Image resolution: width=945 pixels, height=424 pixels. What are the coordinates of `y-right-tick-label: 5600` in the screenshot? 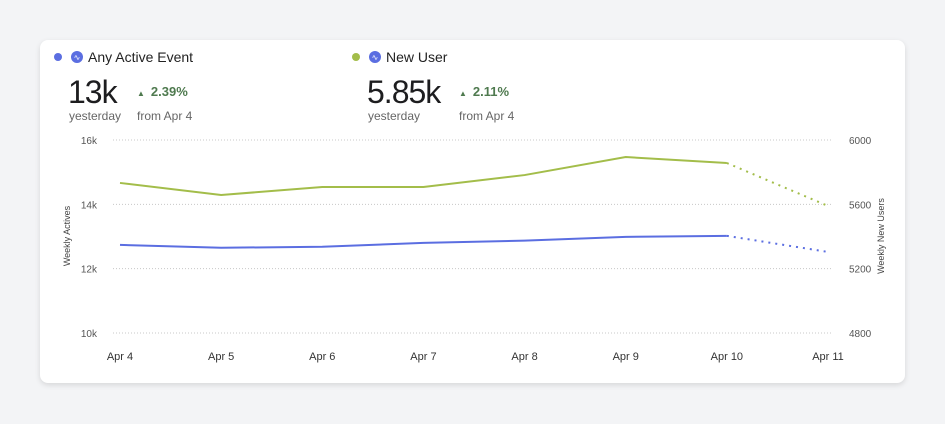 It's located at (860, 205).